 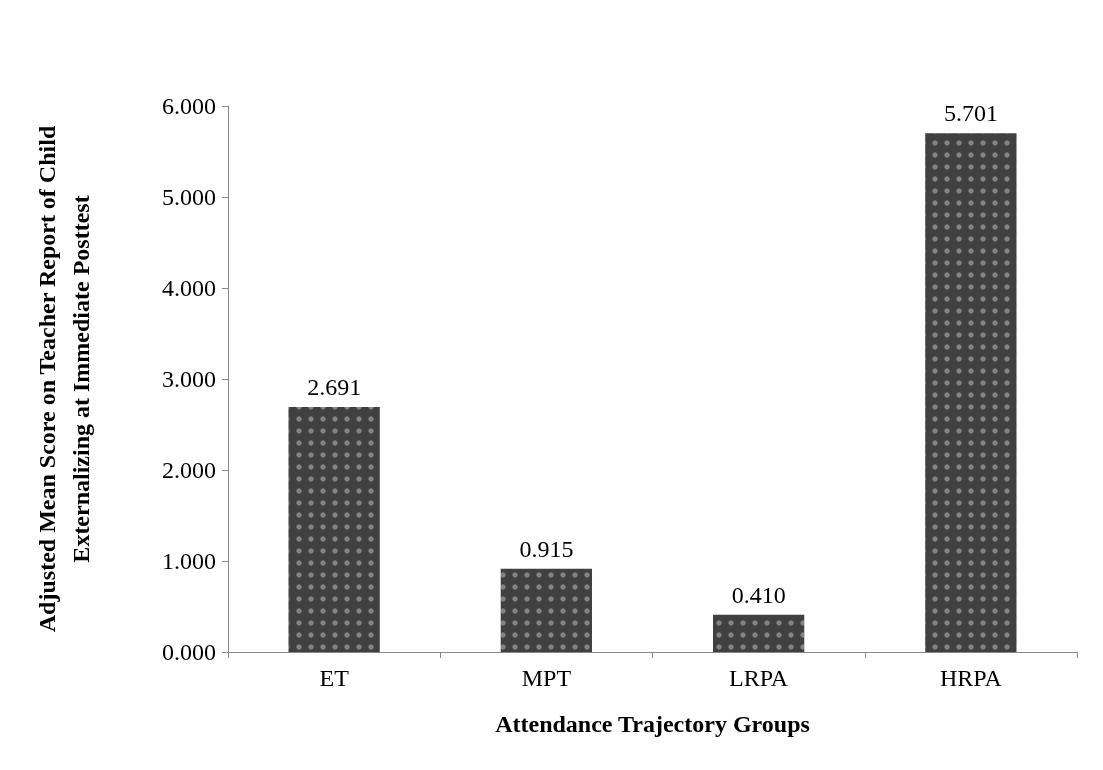 What do you see at coordinates (334, 387) in the screenshot?
I see `data-label: 2.691` at bounding box center [334, 387].